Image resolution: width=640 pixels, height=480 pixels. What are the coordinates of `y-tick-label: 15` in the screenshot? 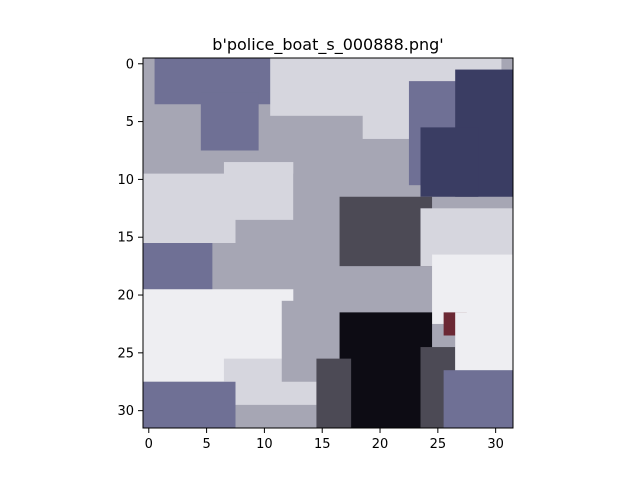 It's located at (125, 238).